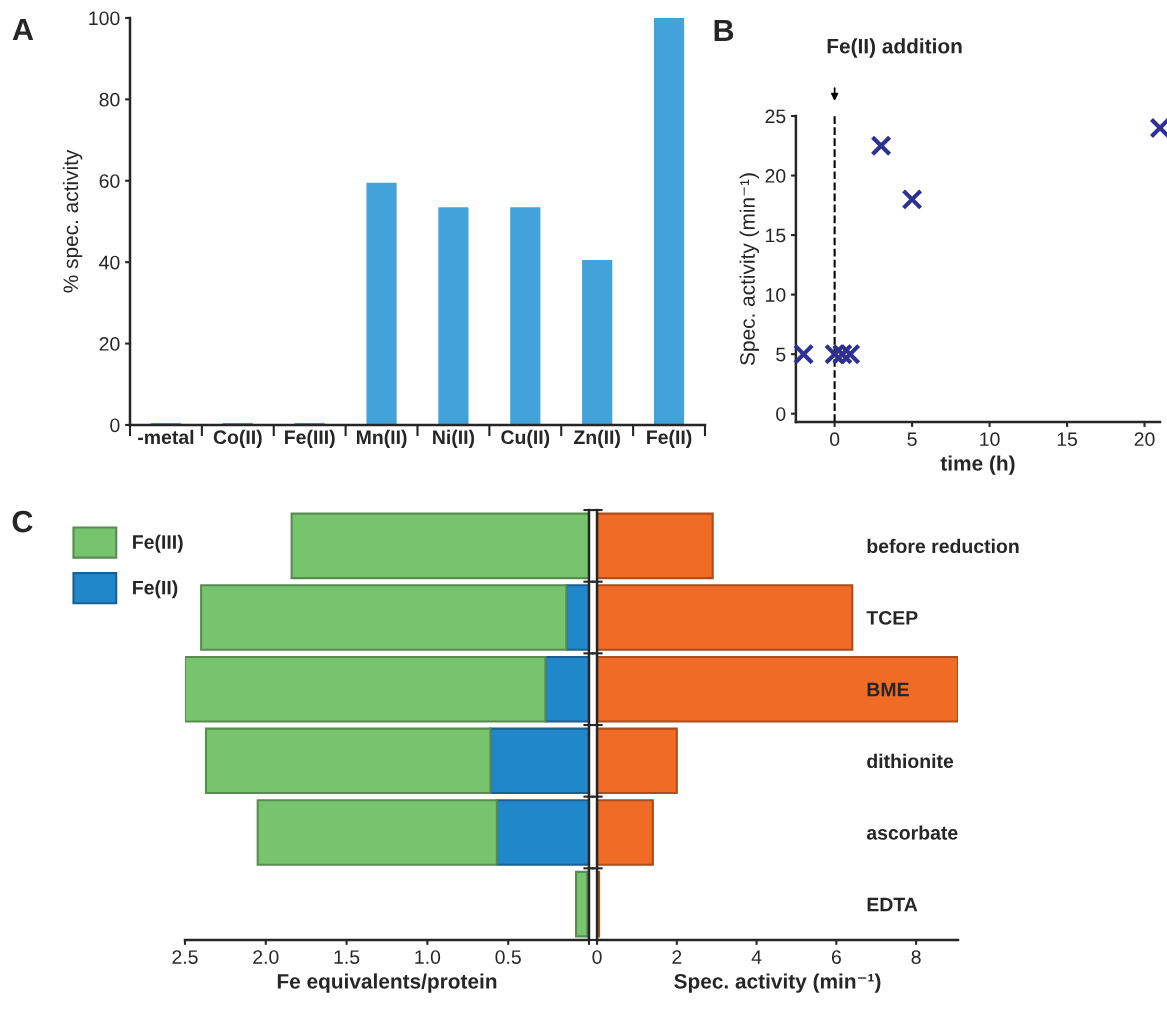 The width and height of the screenshot is (1167, 1014). Describe the element at coordinates (892, 904) in the screenshot. I see `y-tick-label: EDTA` at that location.